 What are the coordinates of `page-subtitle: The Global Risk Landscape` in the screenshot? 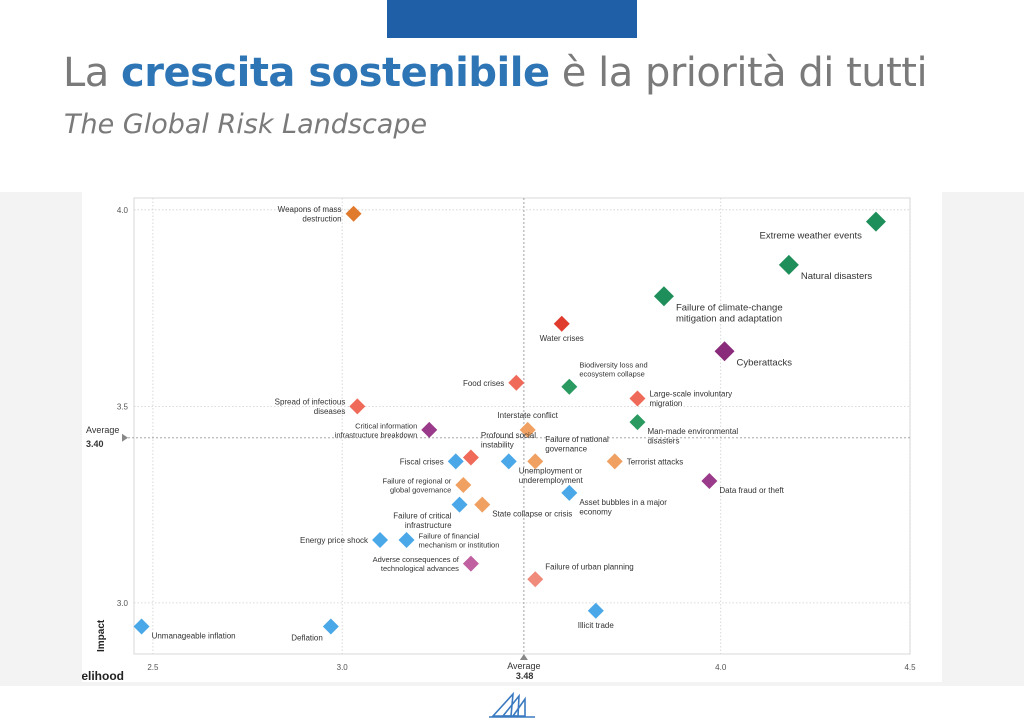 It's located at (246, 124).